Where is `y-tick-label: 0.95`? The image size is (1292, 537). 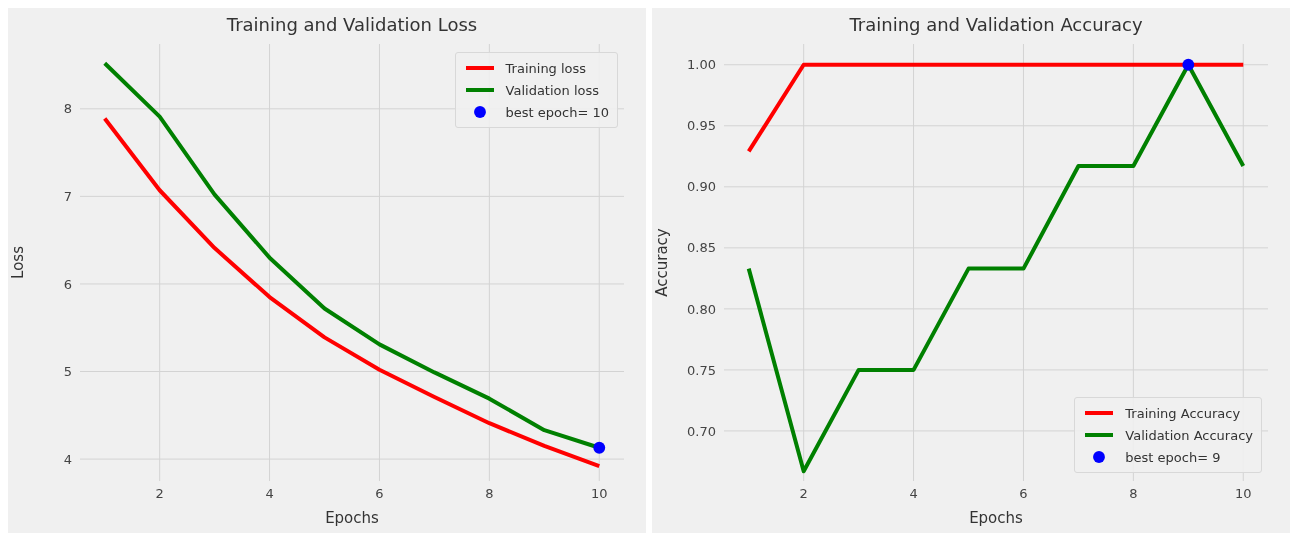
y-tick-label: 0.95 is located at coordinates (701, 126).